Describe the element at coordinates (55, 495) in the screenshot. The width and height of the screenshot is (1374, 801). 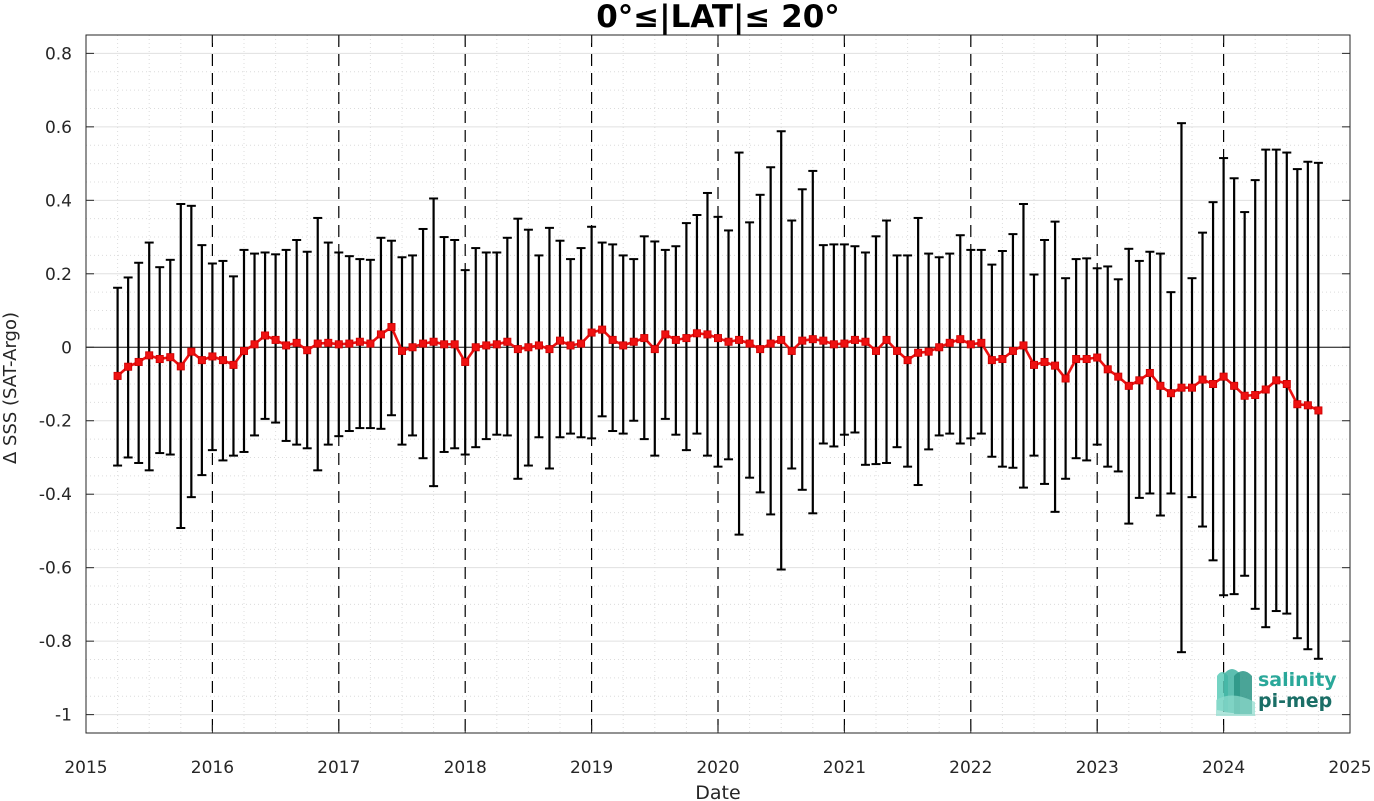
I see `y-tick-label: -0.4` at that location.